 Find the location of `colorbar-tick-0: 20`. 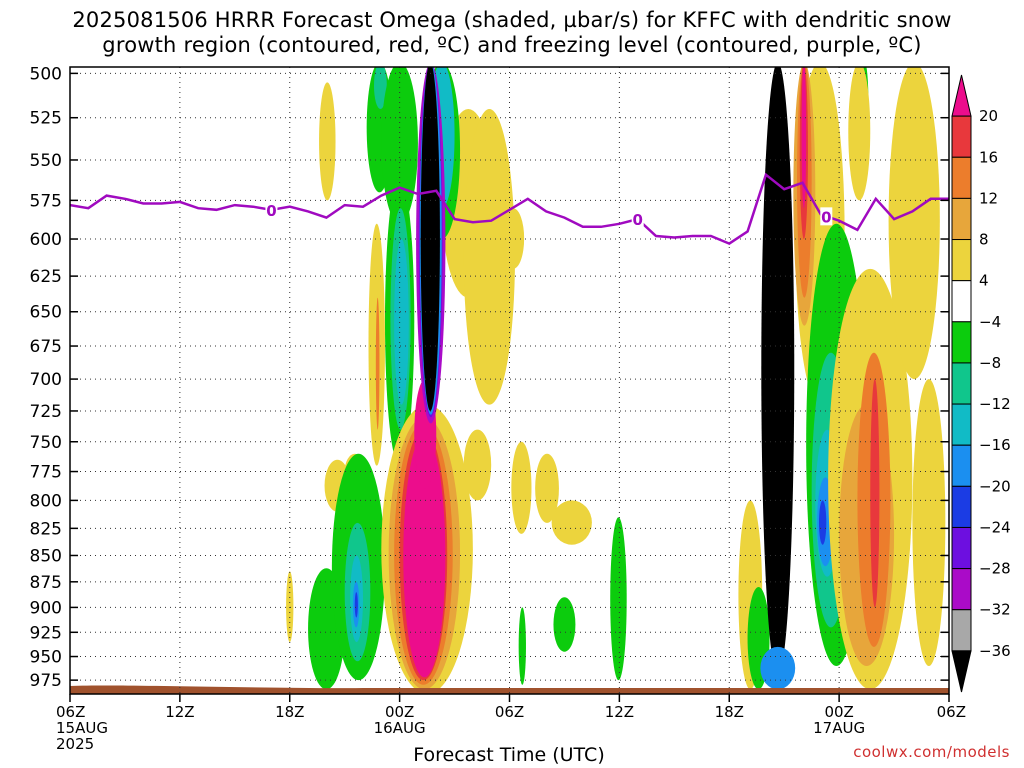

colorbar-tick-0: 20 is located at coordinates (988, 116).